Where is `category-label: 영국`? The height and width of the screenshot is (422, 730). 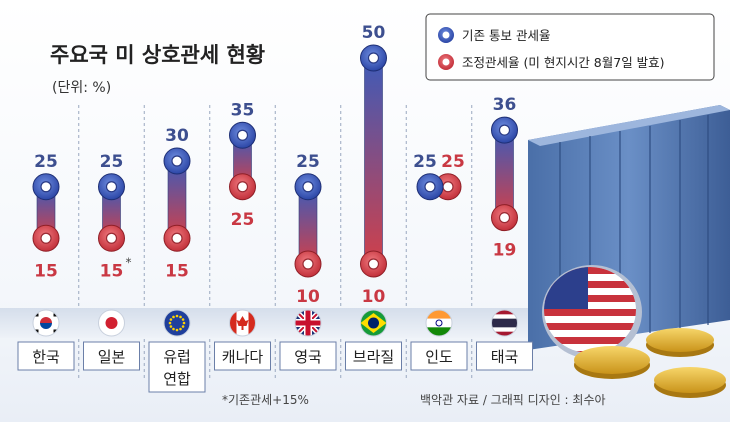
category-label: 영국 is located at coordinates (308, 357).